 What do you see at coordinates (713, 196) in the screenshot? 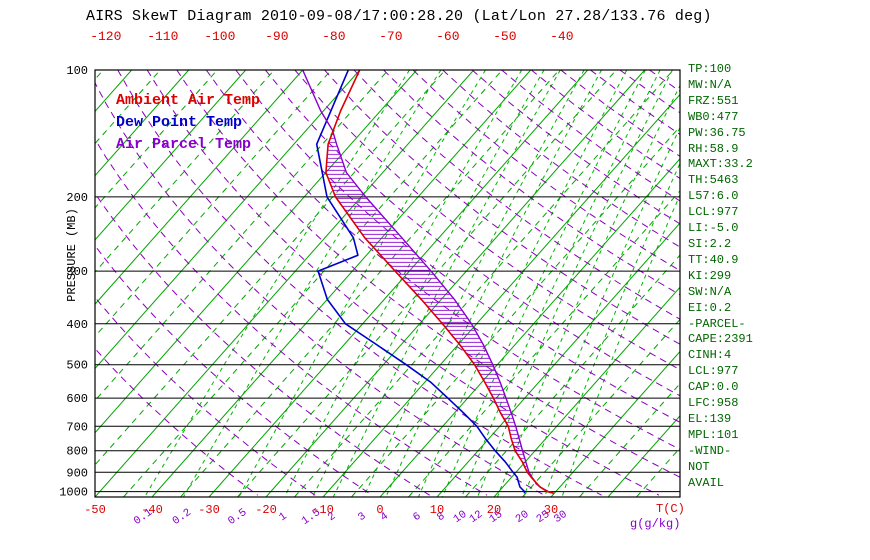
I see `stat-line: L57:6.0` at bounding box center [713, 196].